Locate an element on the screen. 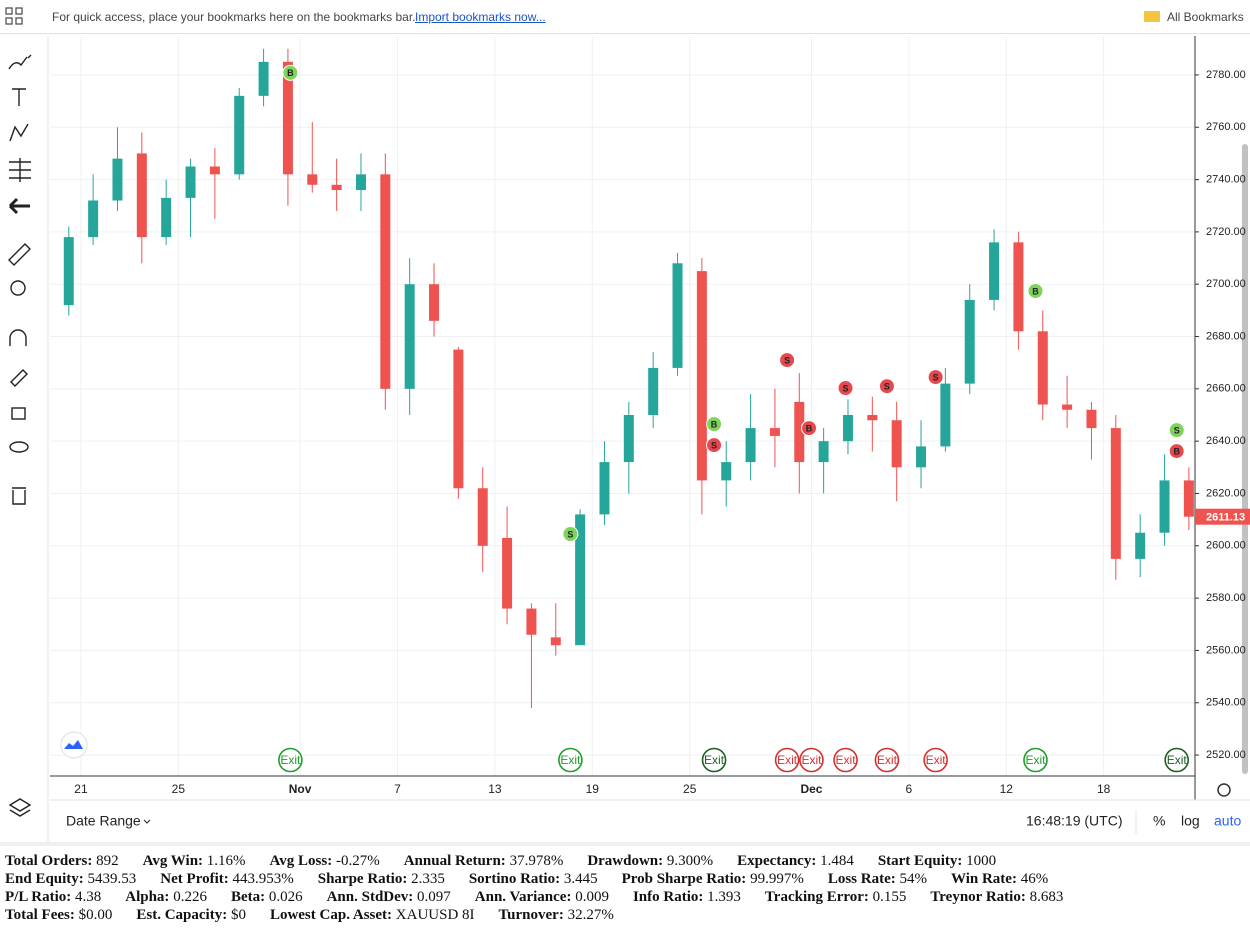 The height and width of the screenshot is (941, 1250). date-range-chevron is located at coordinates (147, 821).